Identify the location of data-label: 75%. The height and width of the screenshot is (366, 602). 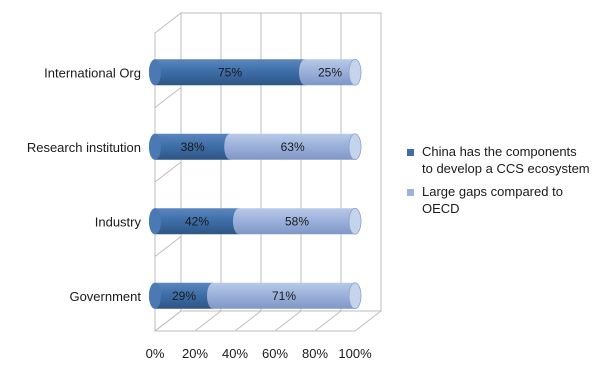
(230, 72).